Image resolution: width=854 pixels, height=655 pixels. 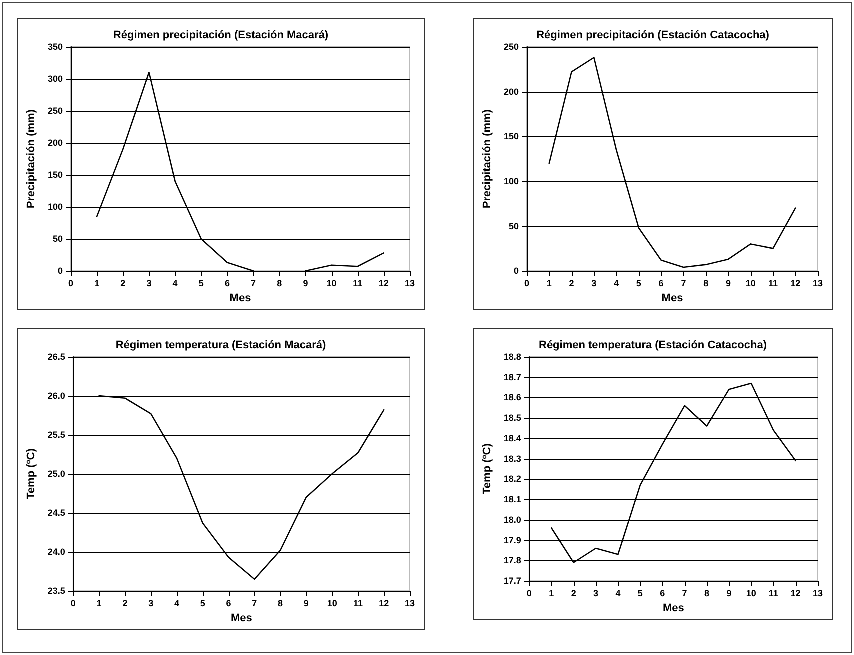 What do you see at coordinates (513, 357) in the screenshot?
I see `y-tick-label: 18.8` at bounding box center [513, 357].